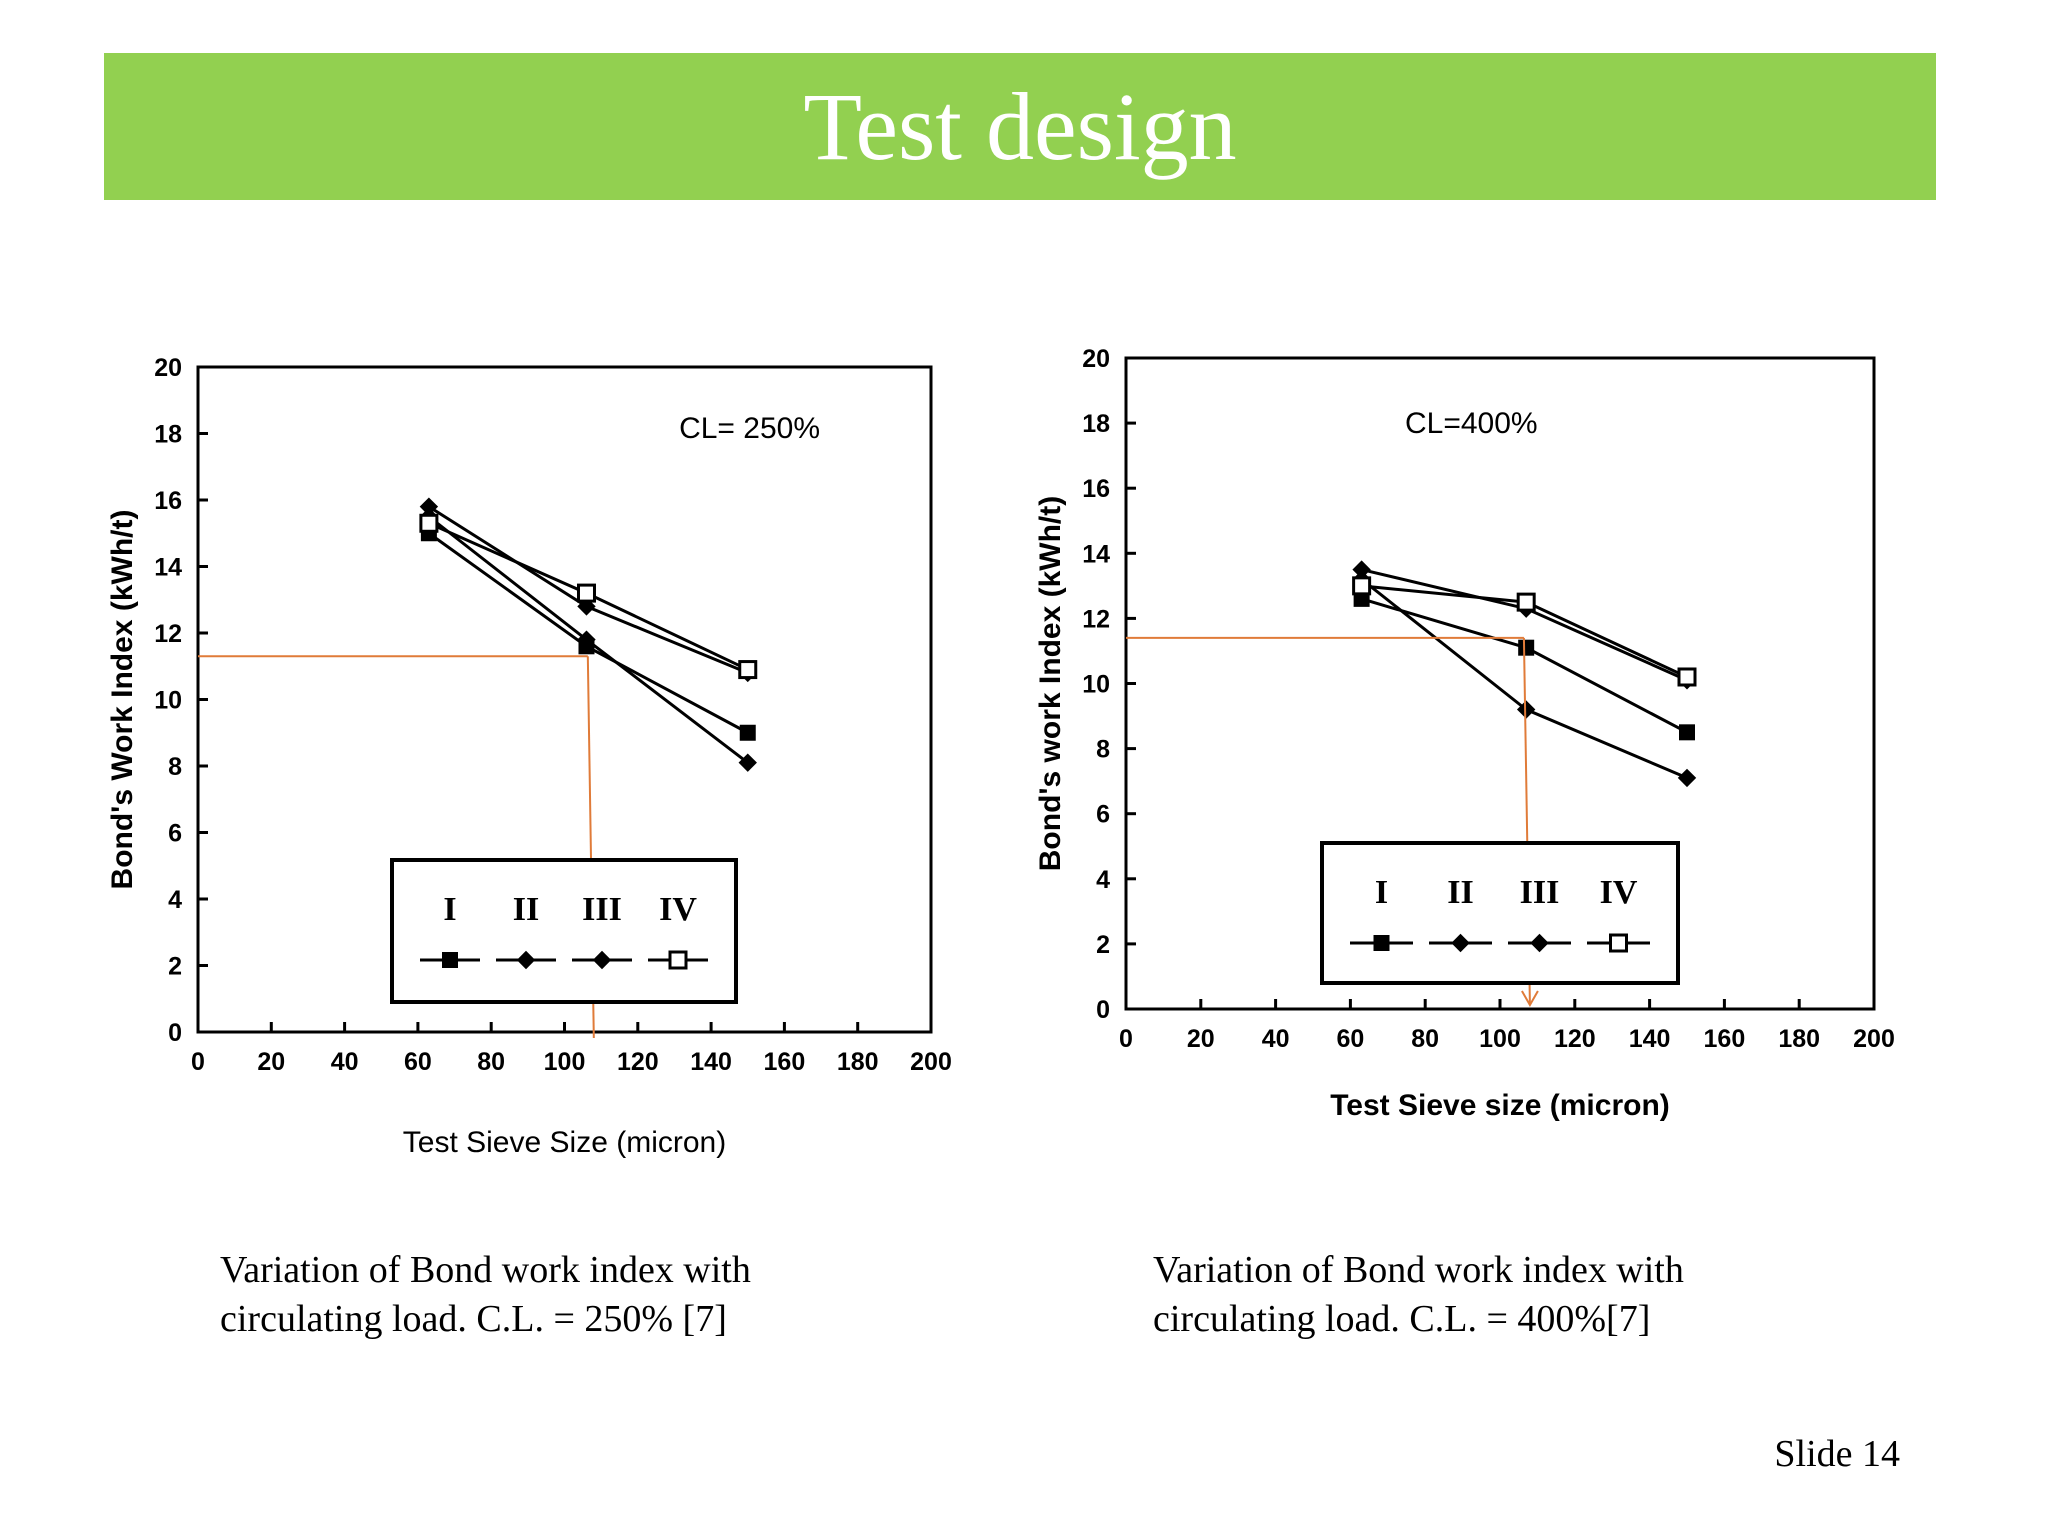 The height and width of the screenshot is (1536, 2048). I want to click on caption-left-line-2: circulating load. C.L. = 250% [7], so click(473, 1319).